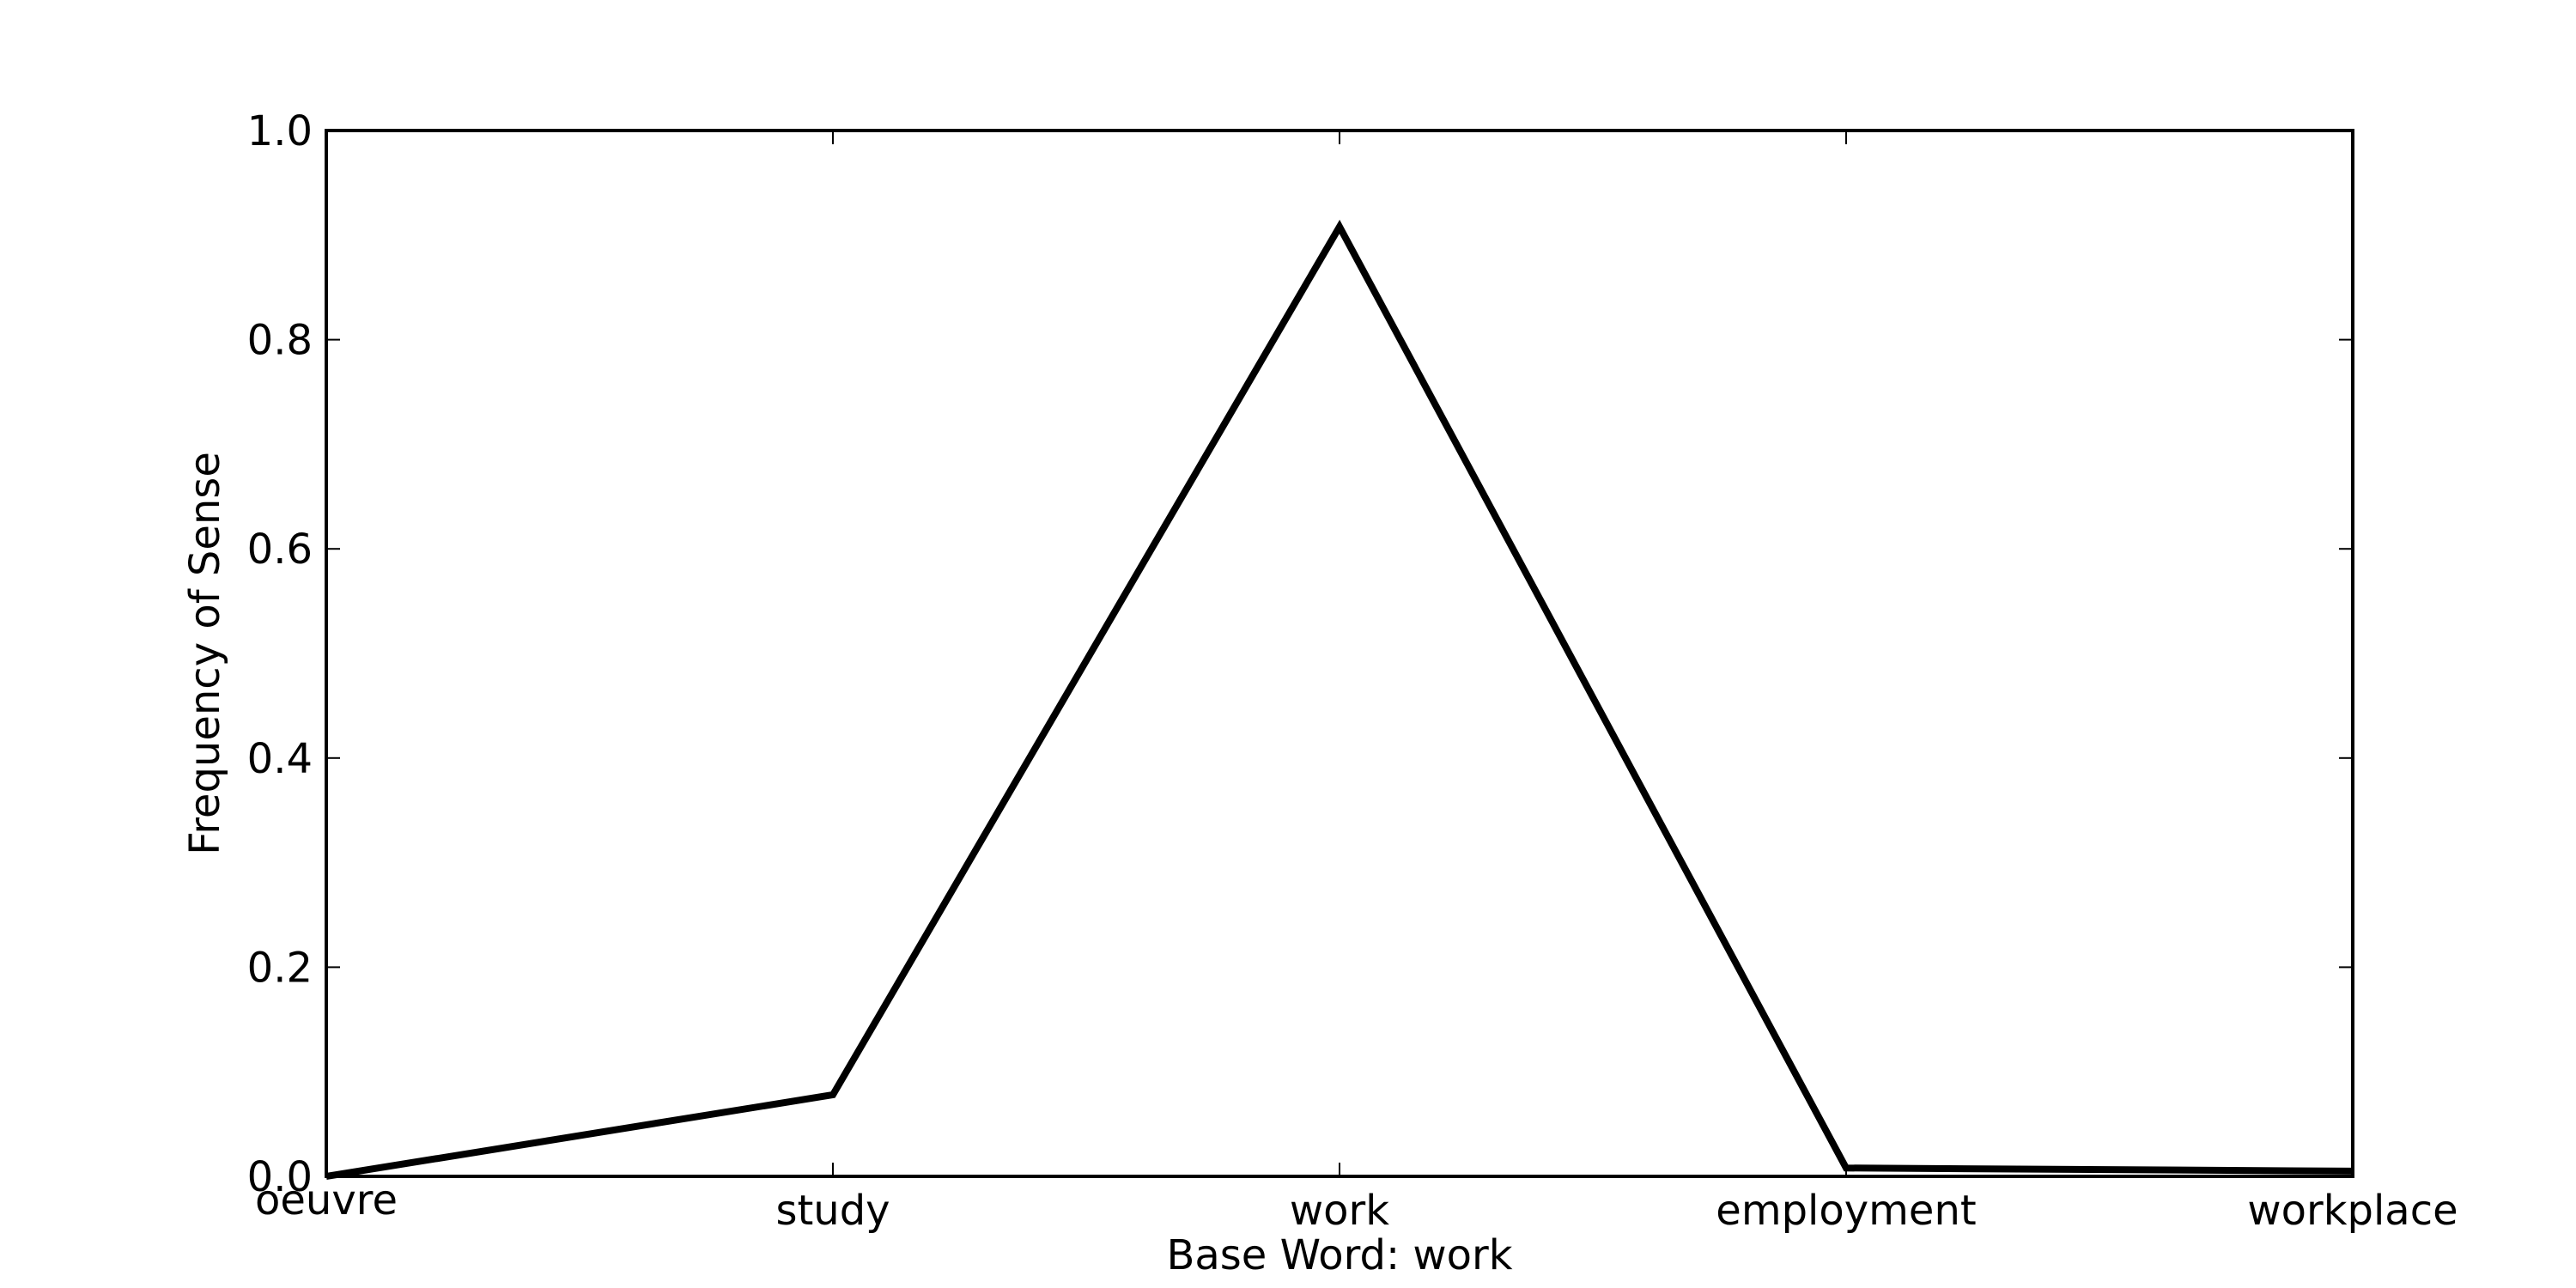 Image resolution: width=2576 pixels, height=1288 pixels. What do you see at coordinates (280, 131) in the screenshot?
I see `y-tick-label: 1.0` at bounding box center [280, 131].